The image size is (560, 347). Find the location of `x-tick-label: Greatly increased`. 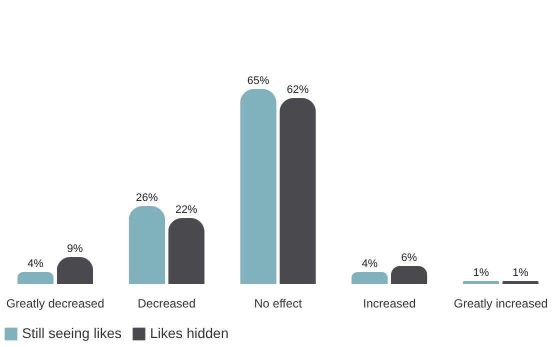

x-tick-label: Greatly increased is located at coordinates (501, 303).